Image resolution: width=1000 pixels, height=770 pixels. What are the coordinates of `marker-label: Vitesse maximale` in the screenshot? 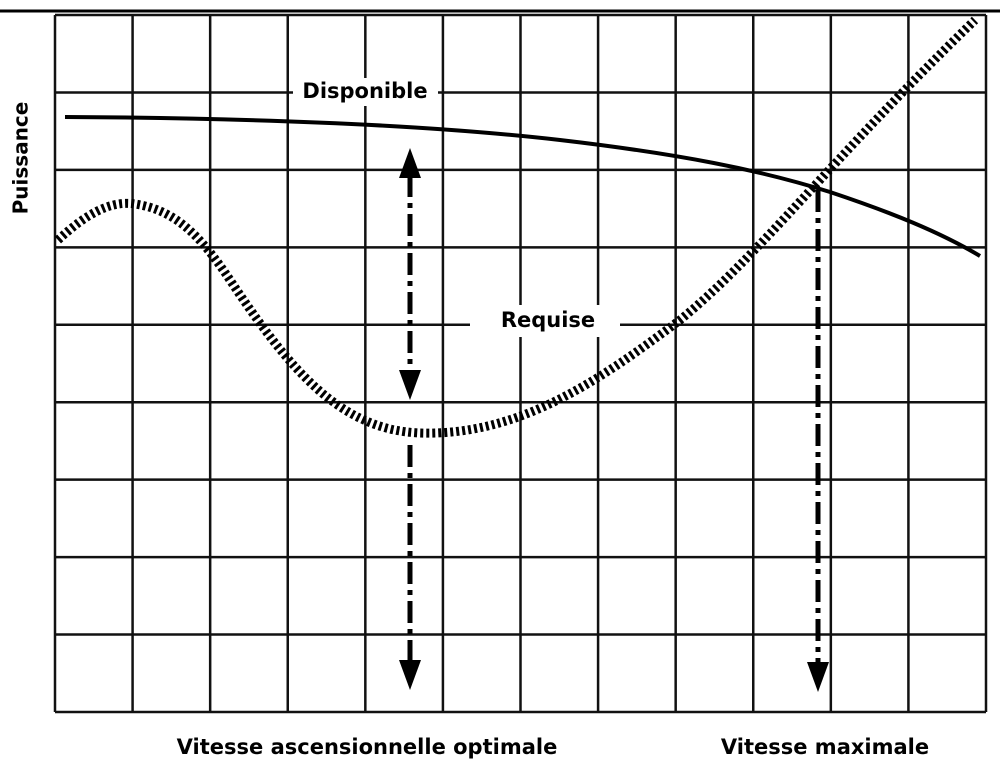 It's located at (825, 747).